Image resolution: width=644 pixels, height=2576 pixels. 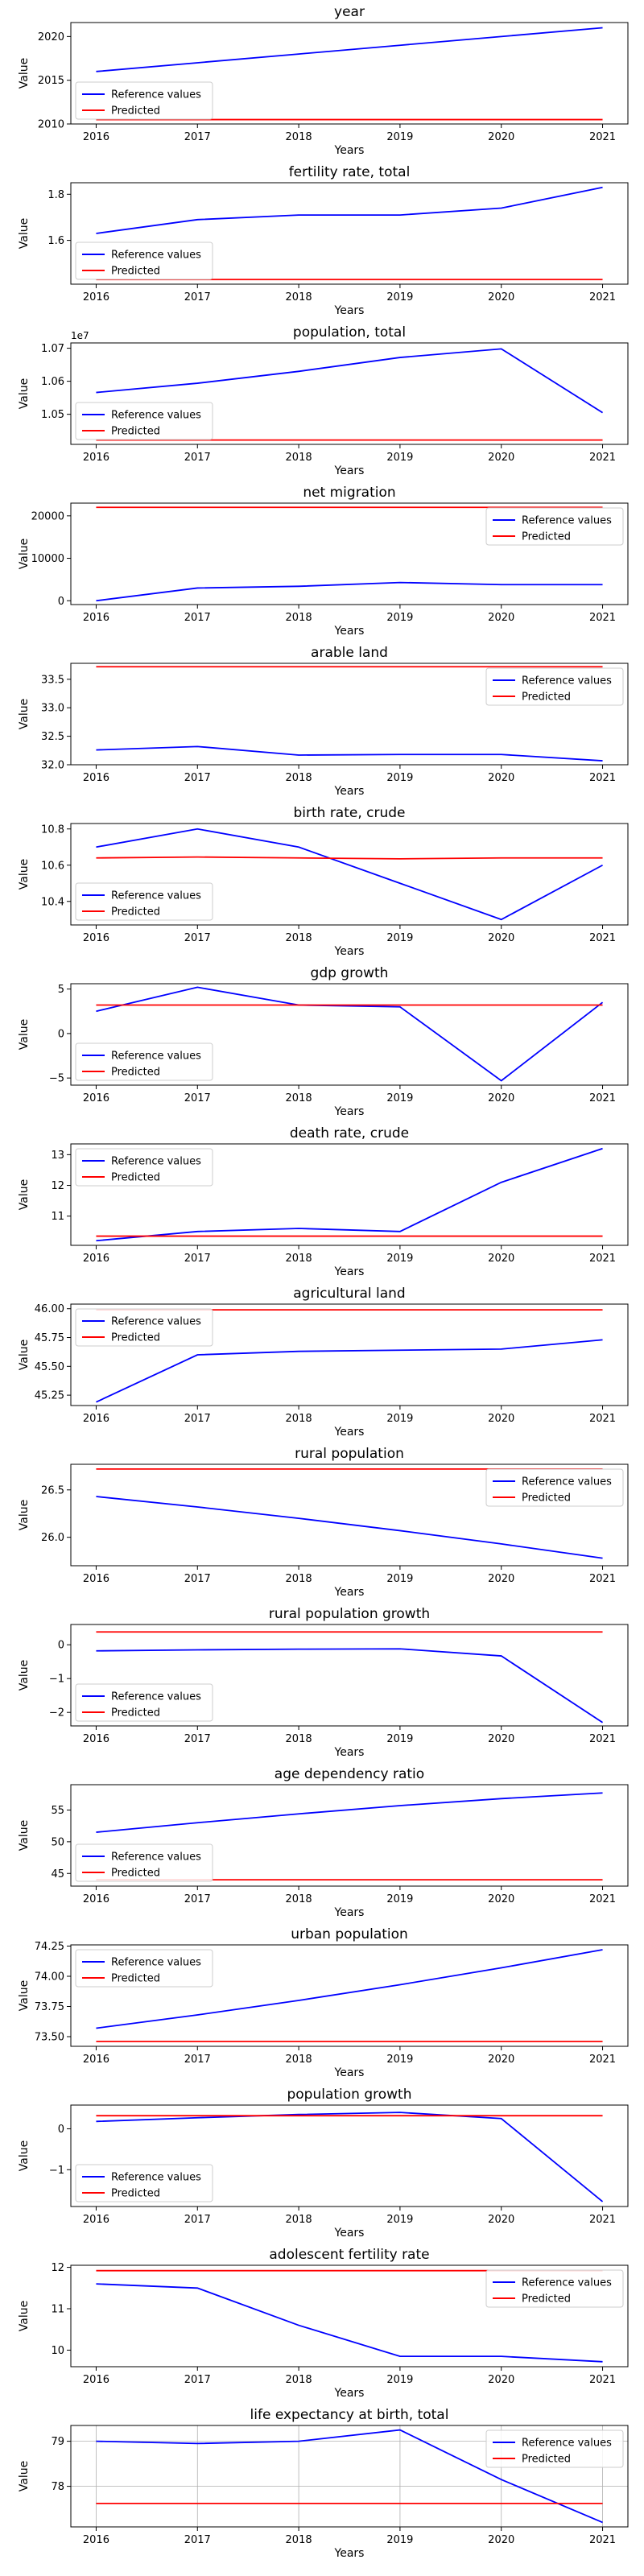 What do you see at coordinates (53, 737) in the screenshot?
I see `y-tick-label: 32.5` at bounding box center [53, 737].